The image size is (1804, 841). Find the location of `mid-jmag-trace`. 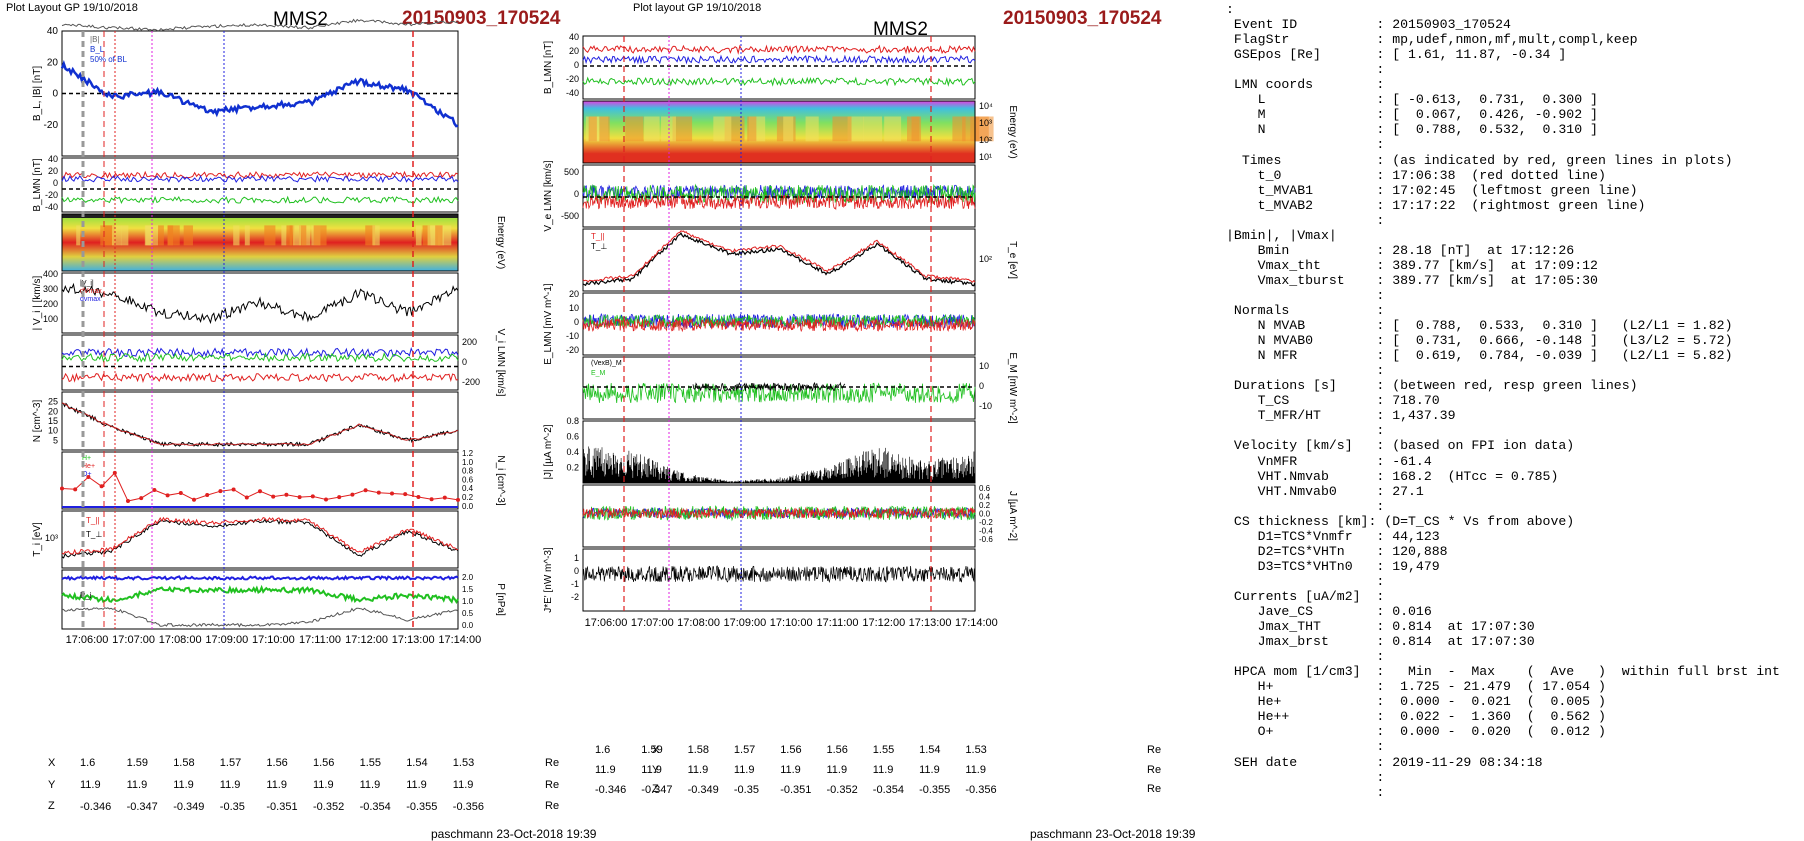

mid-jmag-trace is located at coordinates (779, 464).